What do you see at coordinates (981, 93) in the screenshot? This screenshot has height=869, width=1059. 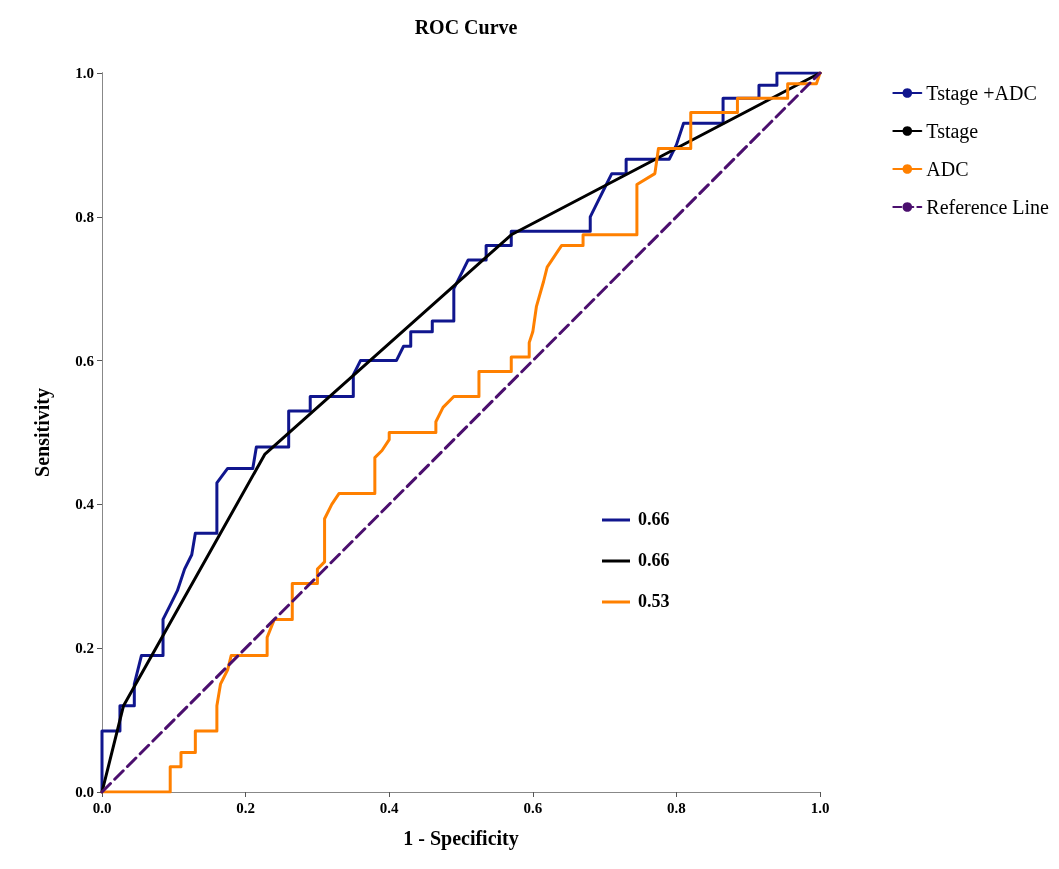 I see `legend-label: Tstage +ADC` at bounding box center [981, 93].